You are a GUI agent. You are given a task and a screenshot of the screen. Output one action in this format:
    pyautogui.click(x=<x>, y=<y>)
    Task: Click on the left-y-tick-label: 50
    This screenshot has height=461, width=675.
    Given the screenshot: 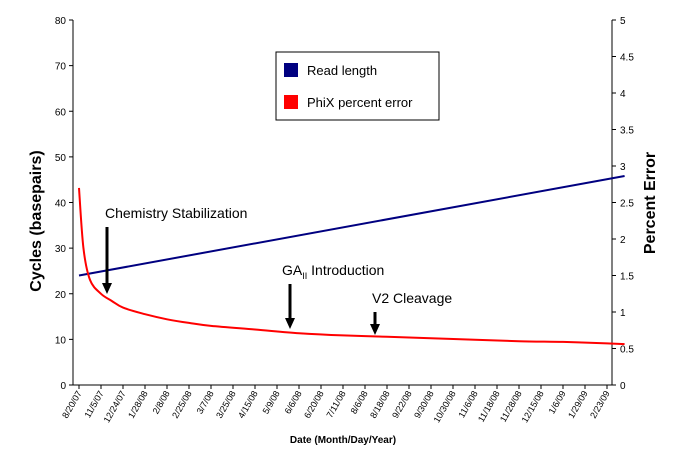 What is the action you would take?
    pyautogui.click(x=61, y=158)
    